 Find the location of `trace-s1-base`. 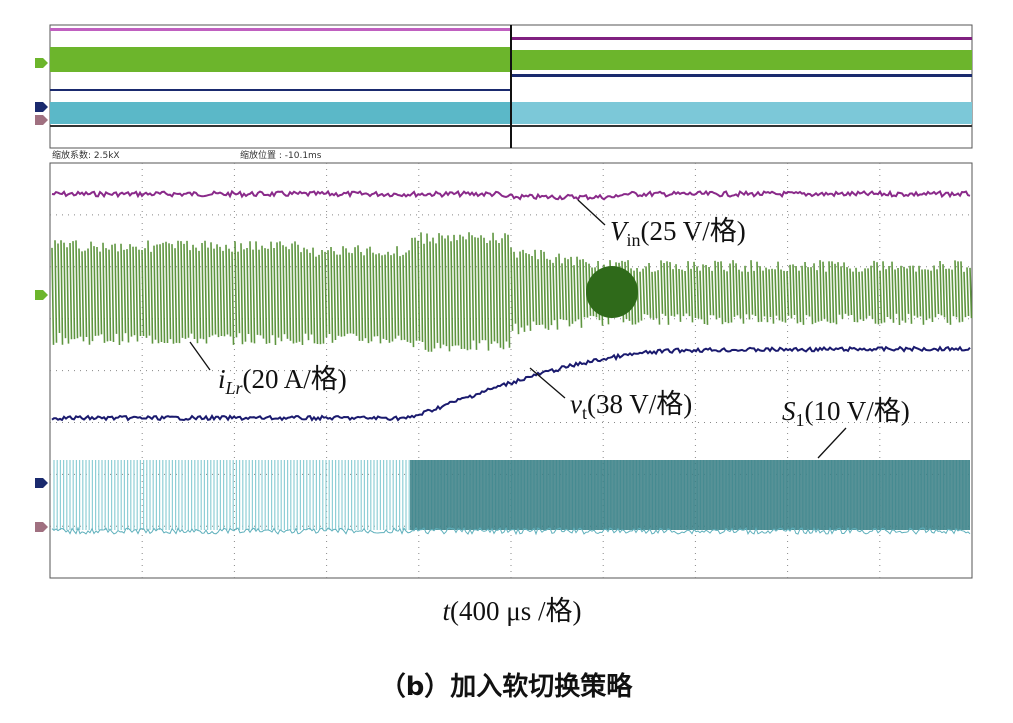

trace-s1-base is located at coordinates (511, 531).